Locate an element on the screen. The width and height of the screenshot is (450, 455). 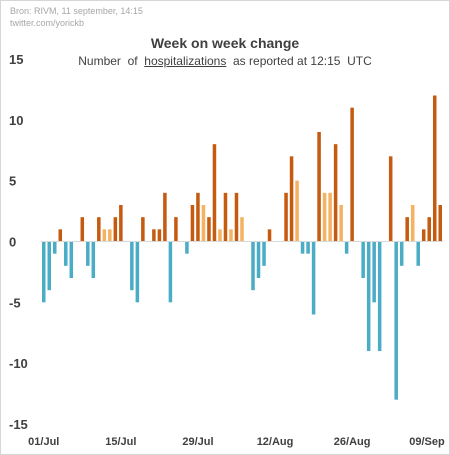
bar-31-Jul is located at coordinates (209, 229).